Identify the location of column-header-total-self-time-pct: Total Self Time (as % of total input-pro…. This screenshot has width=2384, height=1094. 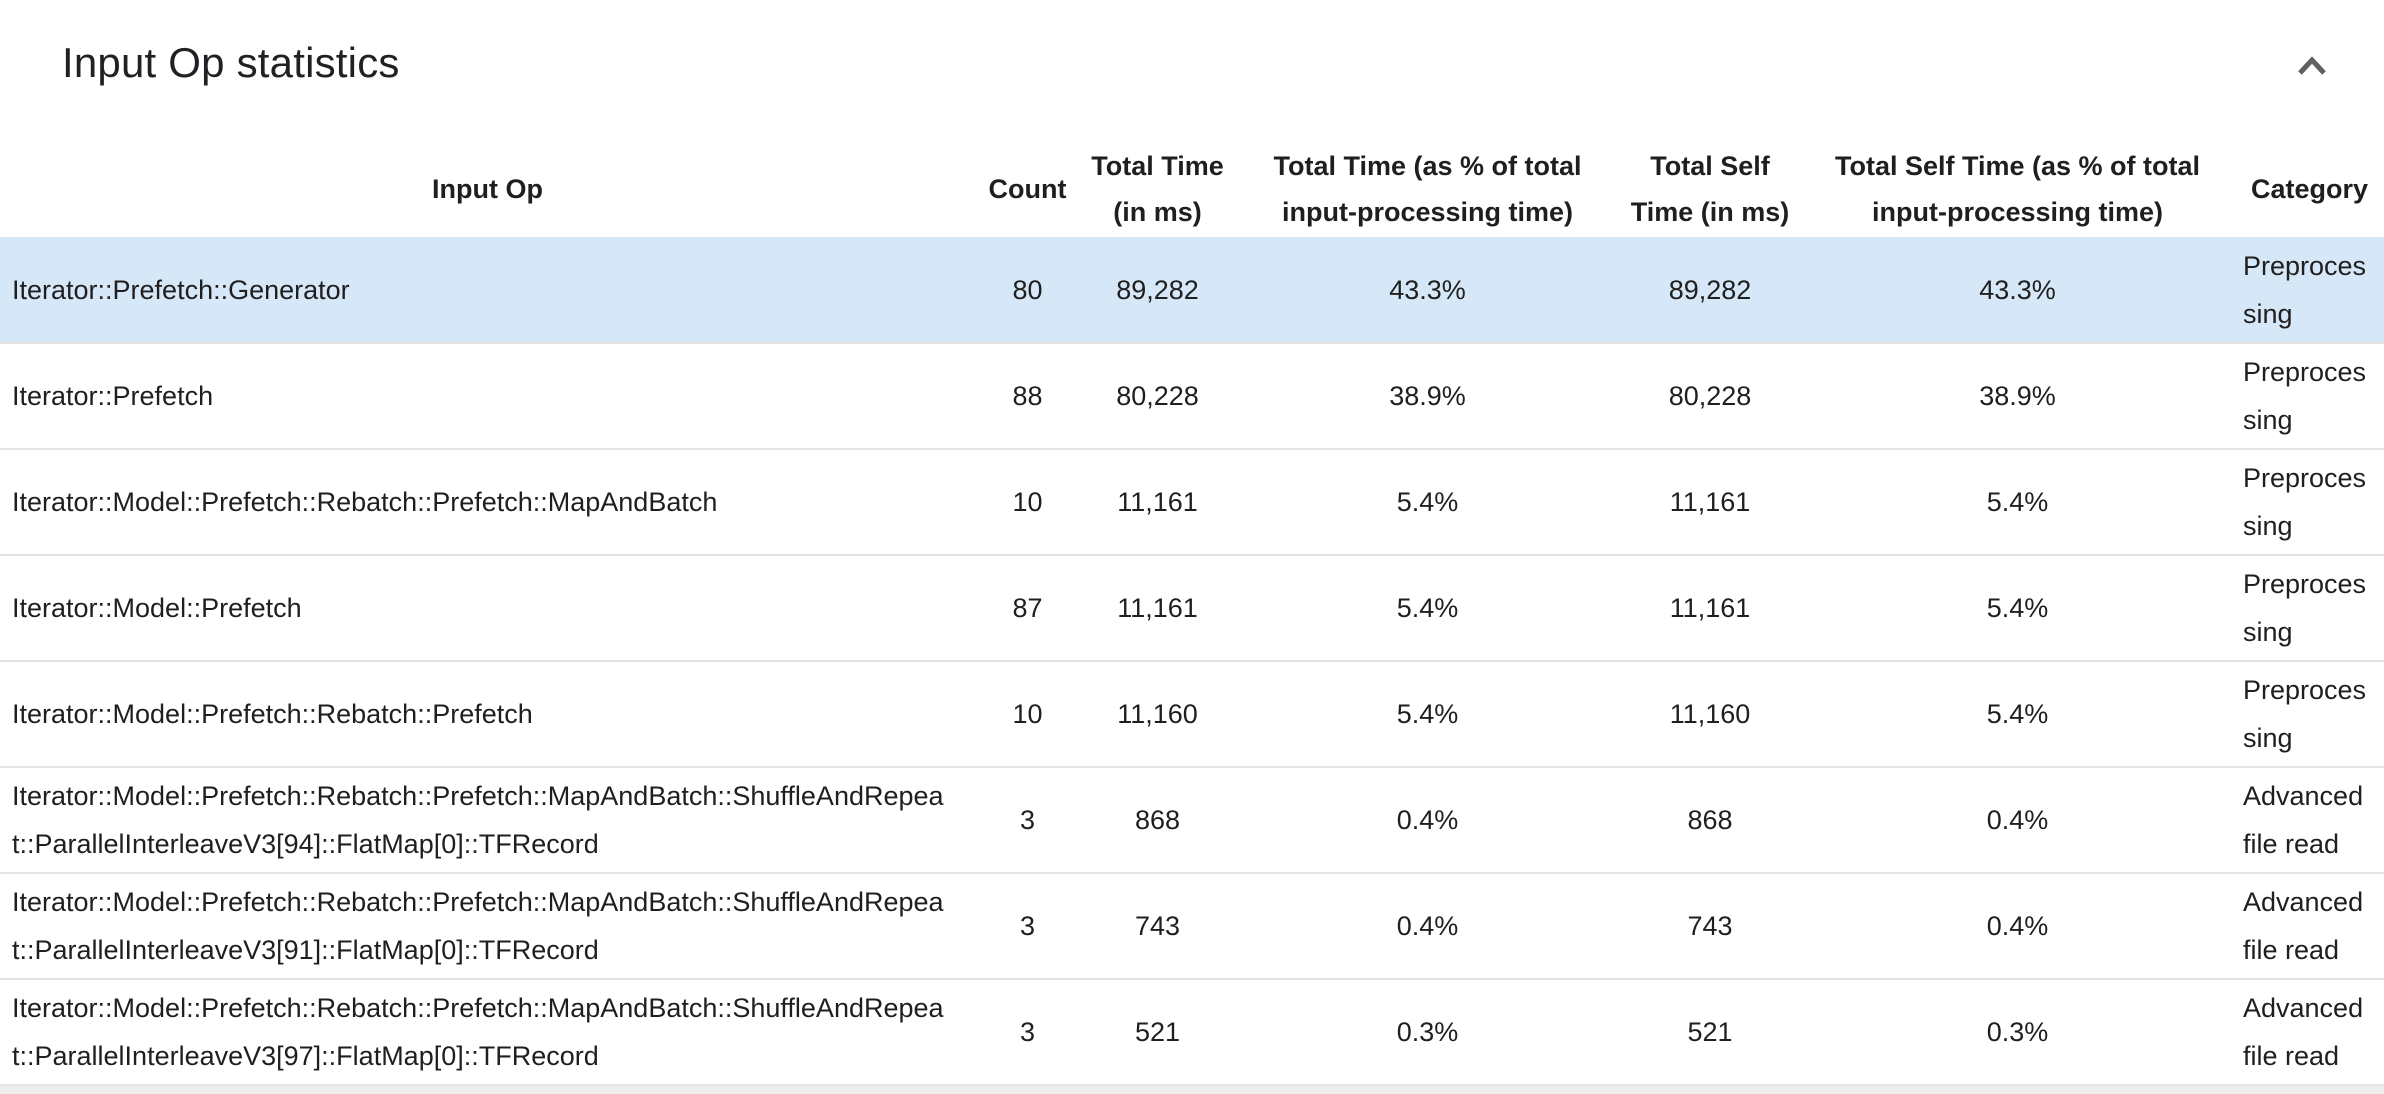
(2017, 188).